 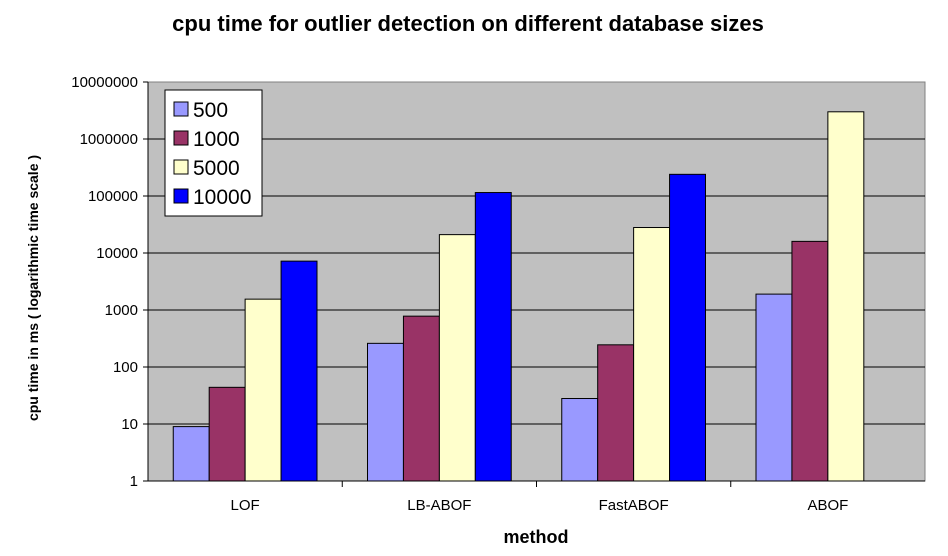 What do you see at coordinates (216, 139) in the screenshot?
I see `legend-label-1000: 1000` at bounding box center [216, 139].